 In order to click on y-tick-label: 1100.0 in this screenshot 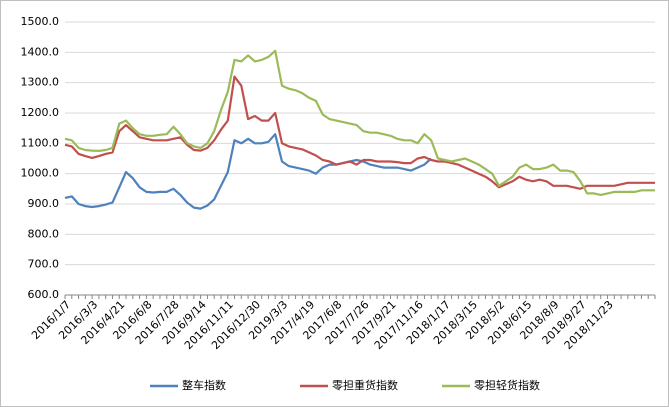, I will do `click(40, 142)`.